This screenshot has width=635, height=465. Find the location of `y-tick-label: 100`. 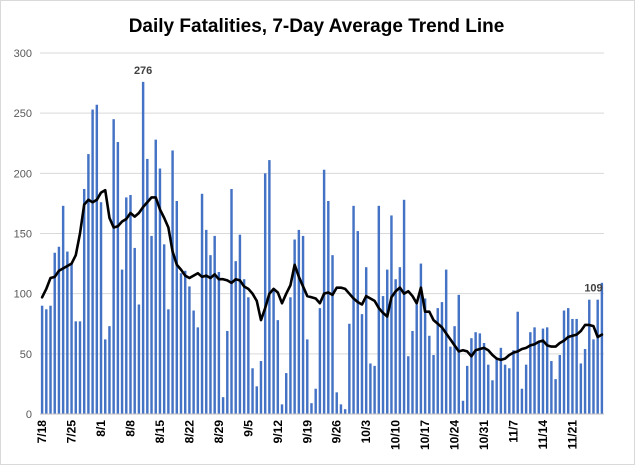

y-tick-label: 100 is located at coordinates (23, 295).